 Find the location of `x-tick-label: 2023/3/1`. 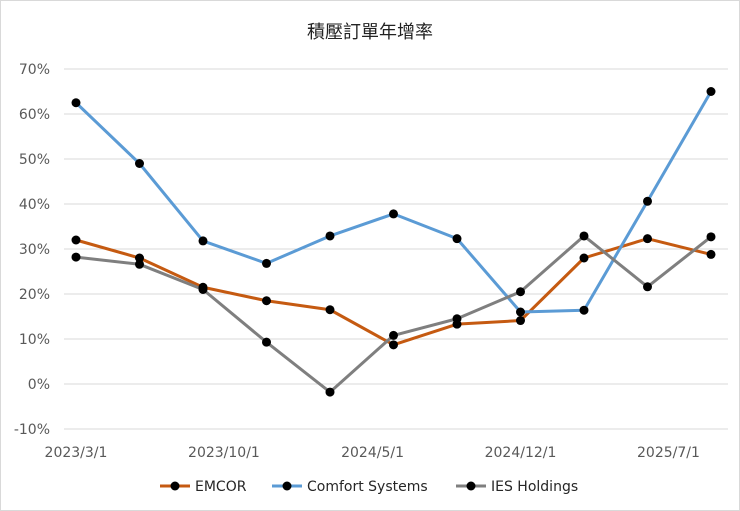

x-tick-label: 2023/3/1 is located at coordinates (76, 453).